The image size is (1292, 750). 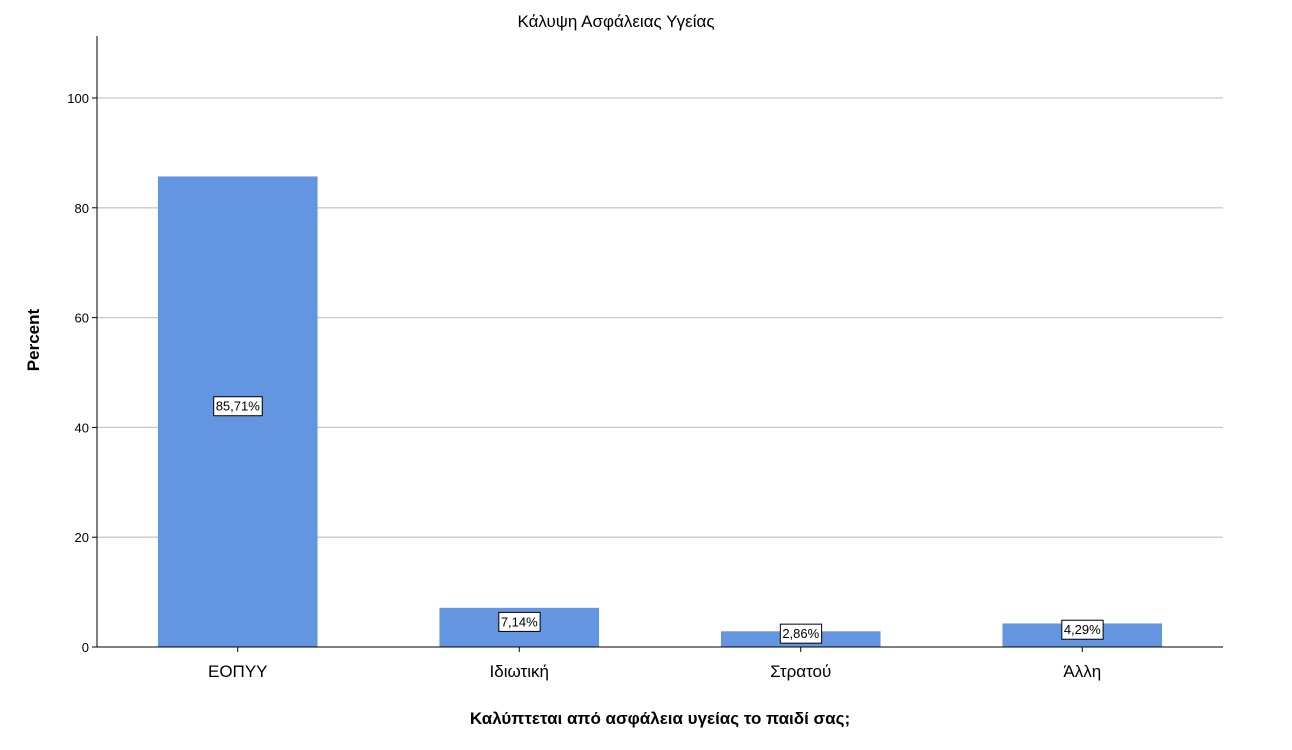 I want to click on y-tick-label: 60, so click(x=82, y=318).